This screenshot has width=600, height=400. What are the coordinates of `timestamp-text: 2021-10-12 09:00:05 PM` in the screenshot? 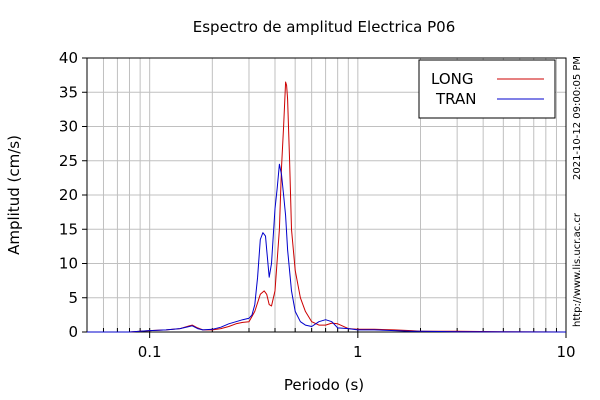 It's located at (577, 118).